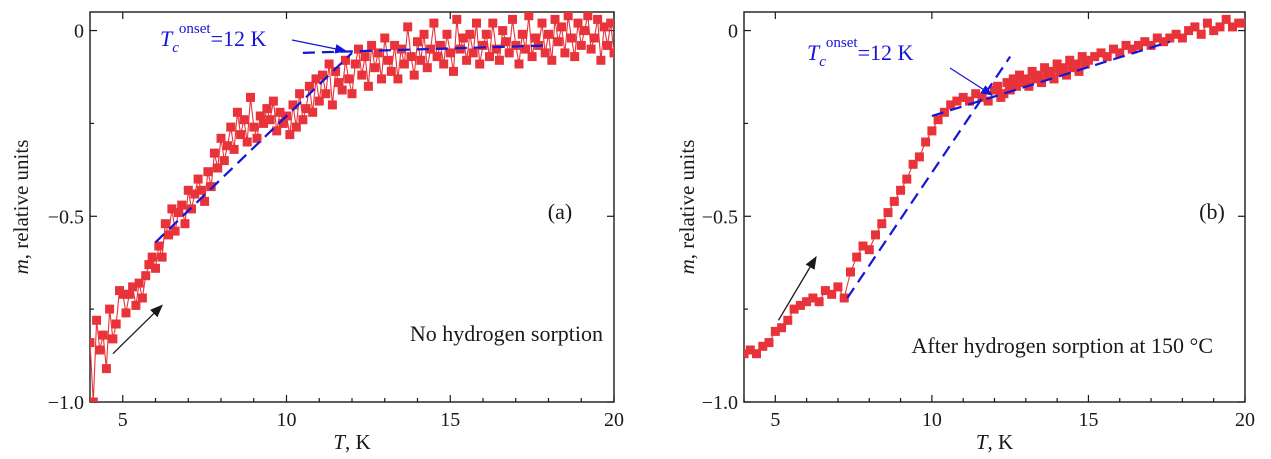 Image resolution: width=1271 pixels, height=459 pixels. Describe the element at coordinates (79, 32) in the screenshot. I see `y-tick-label: 0` at that location.